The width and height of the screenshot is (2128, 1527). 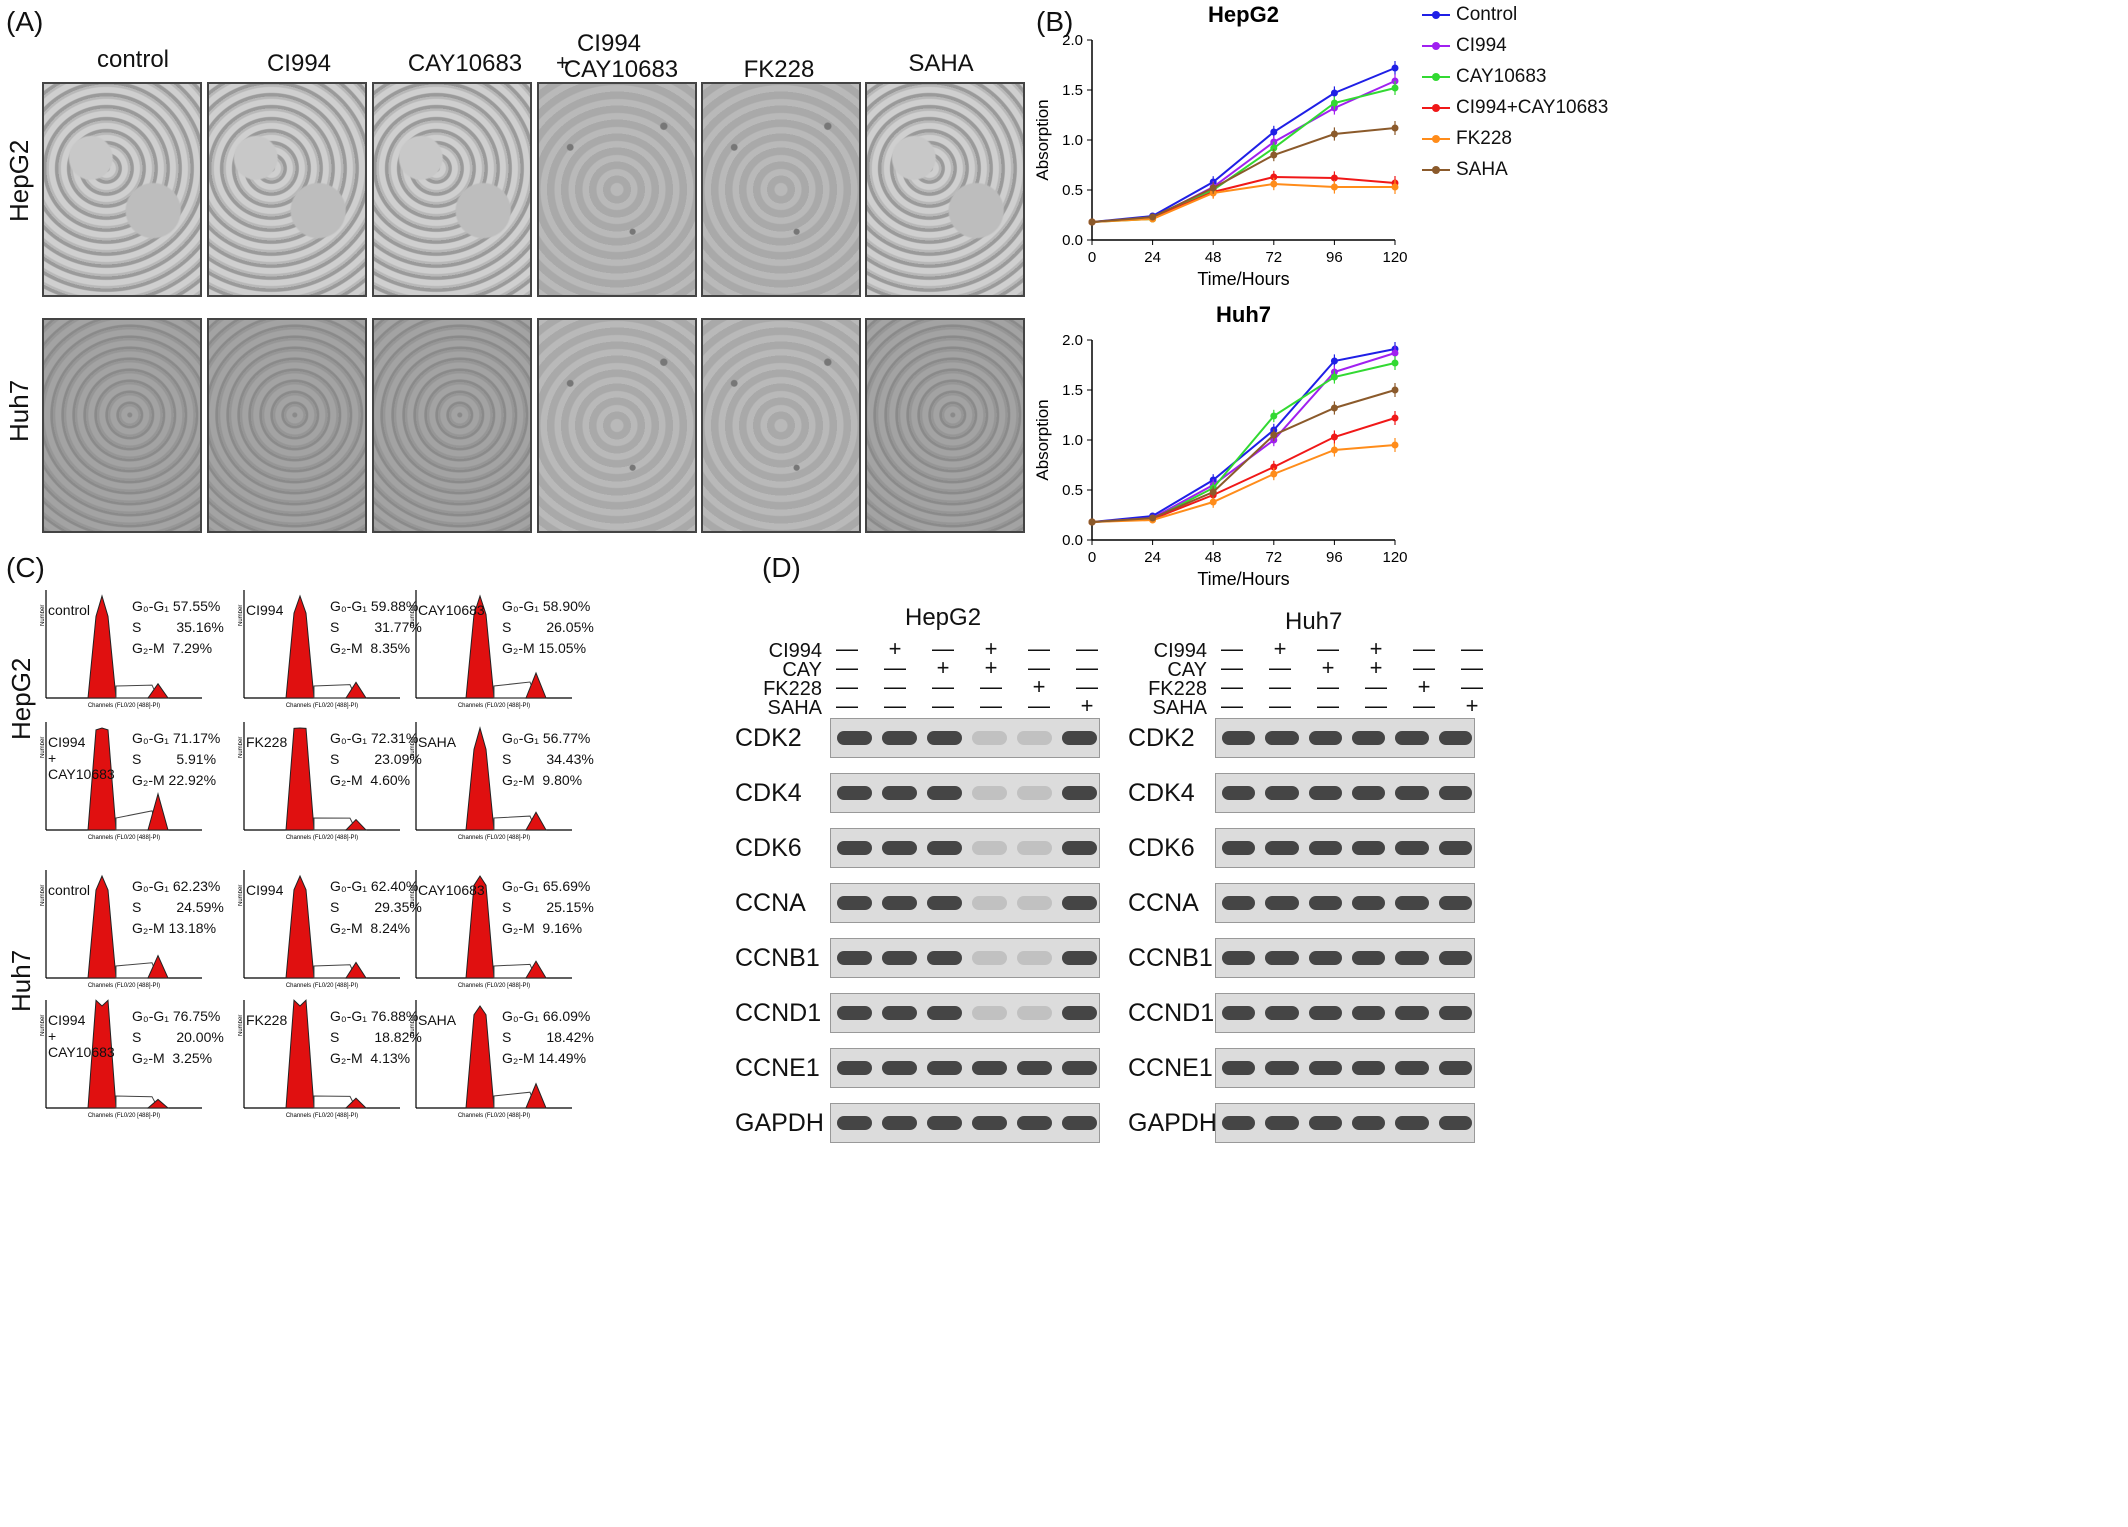 What do you see at coordinates (335, 971) in the screenshot?
I see `s-phase-region` at bounding box center [335, 971].